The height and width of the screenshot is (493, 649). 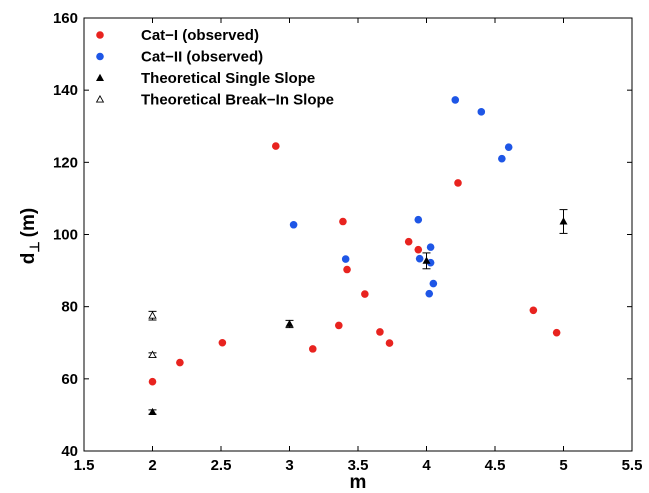 I want to click on y-axis-title-main: d, so click(x=28, y=259).